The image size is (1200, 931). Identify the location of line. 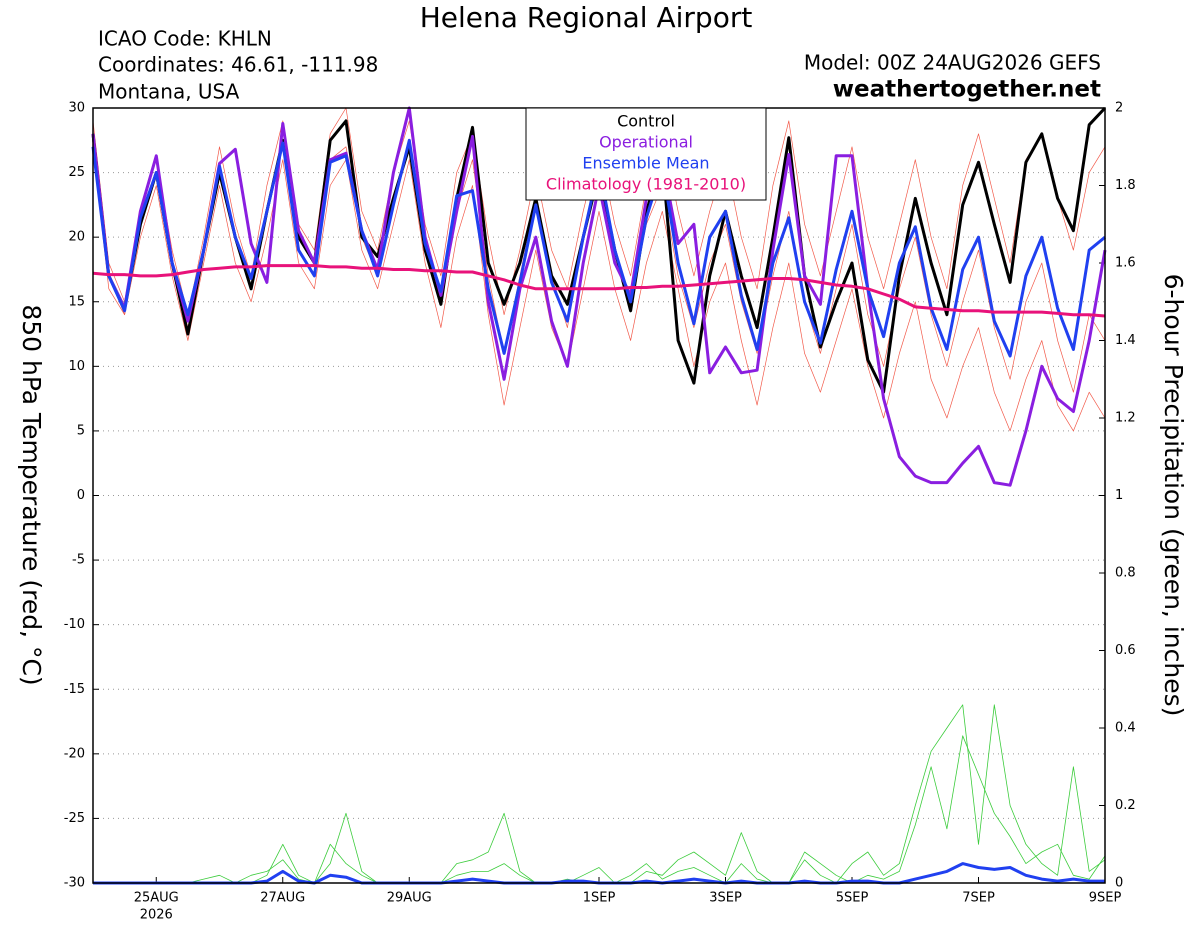
(599, 291).